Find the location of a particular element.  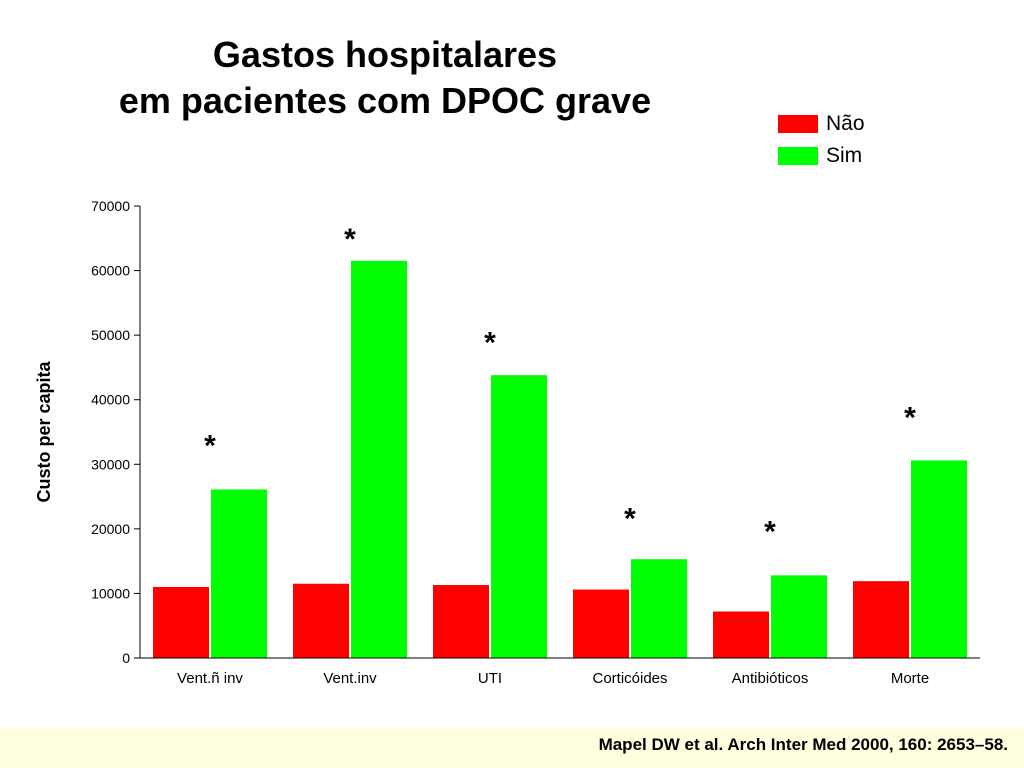

y-tick-label-7: 70000 is located at coordinates (110, 206).